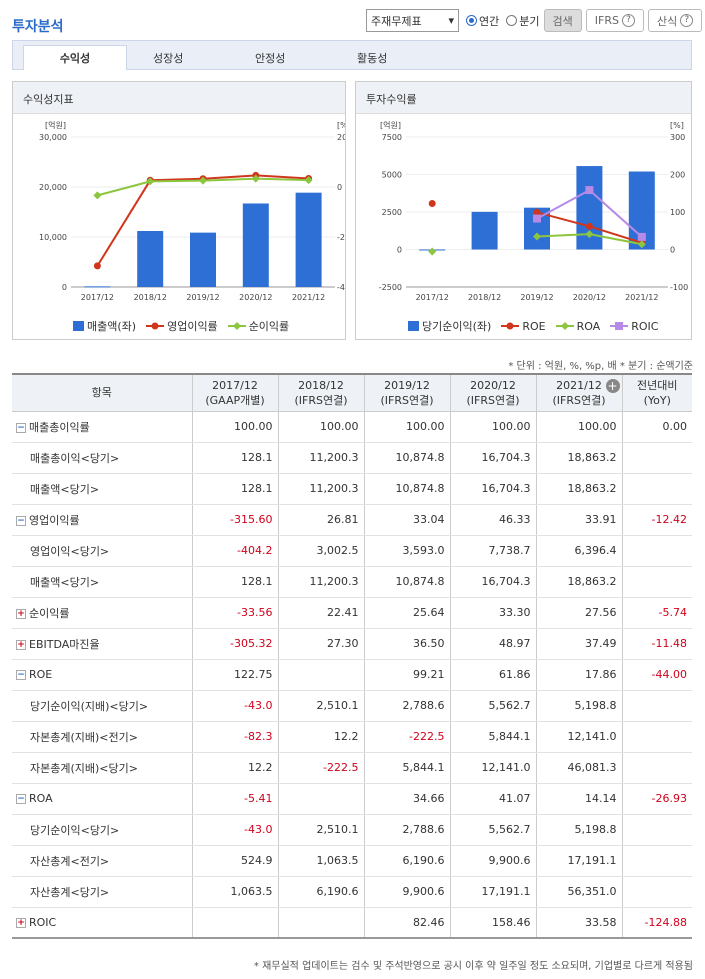 The height and width of the screenshot is (979, 705). I want to click on chart1-title: 수익성지표, so click(179, 98).